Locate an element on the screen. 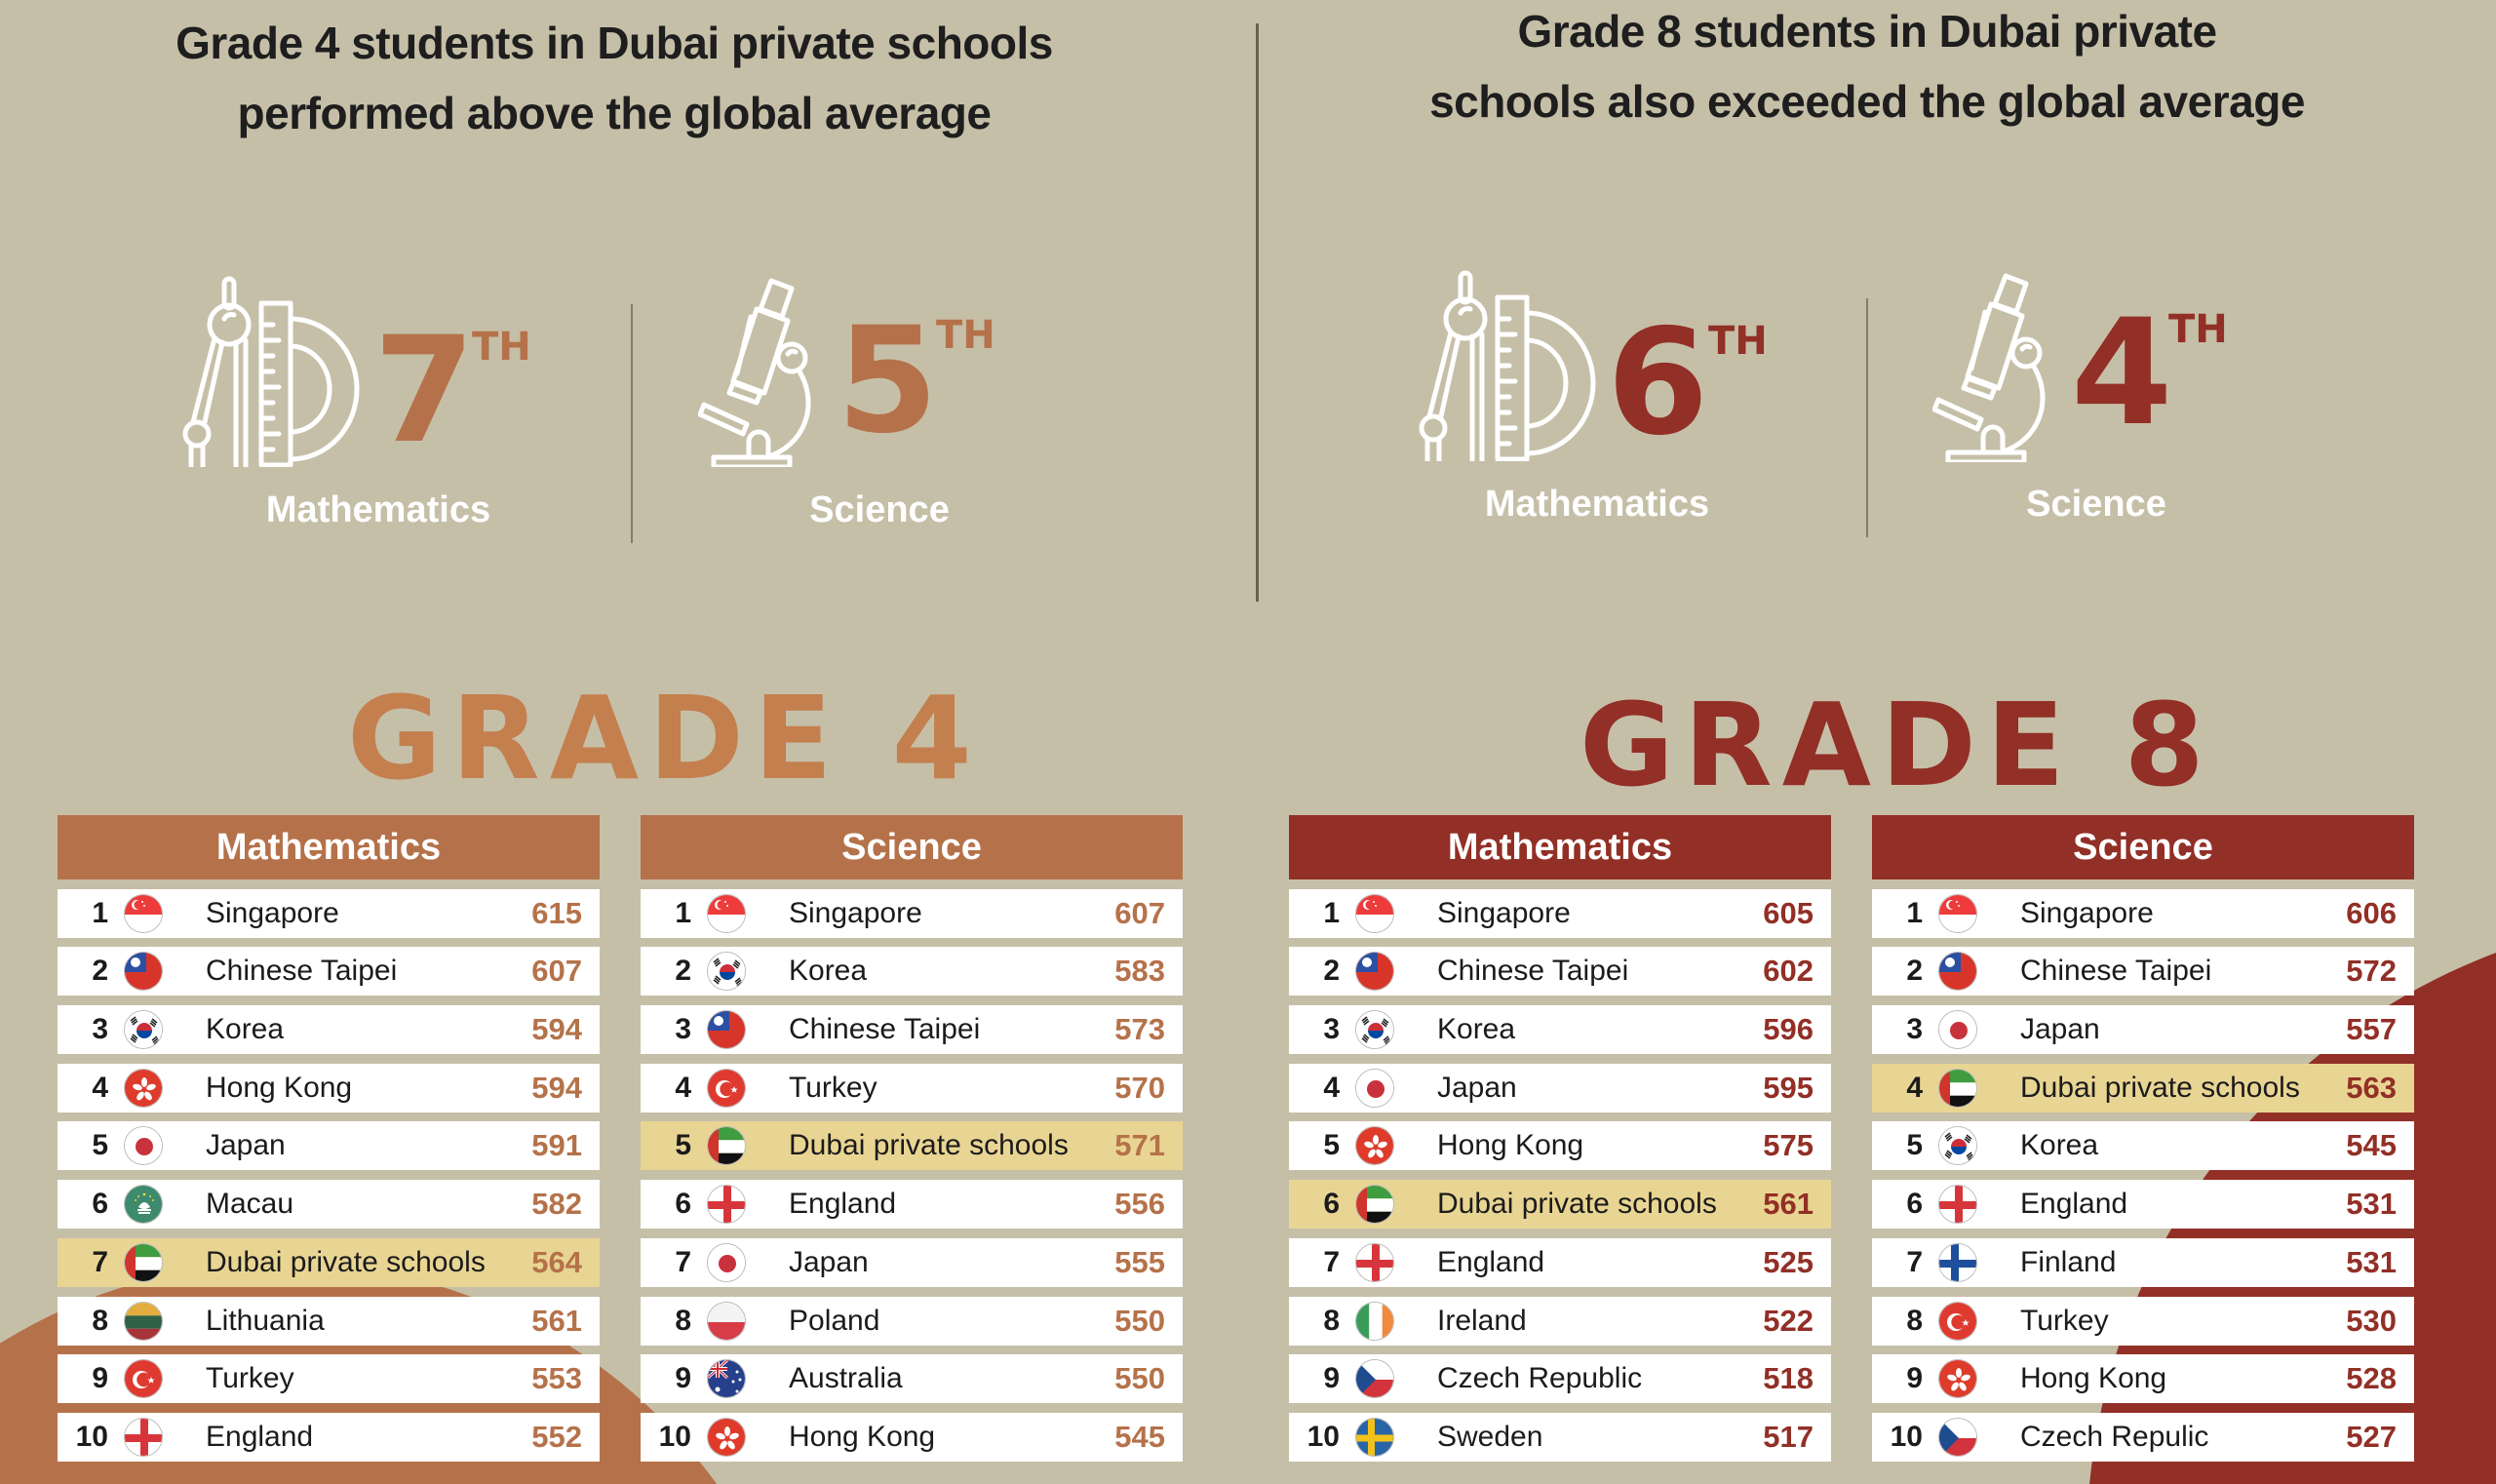 The width and height of the screenshot is (2496, 1484). table-row: 4 Hong Kong 594 is located at coordinates (329, 1088).